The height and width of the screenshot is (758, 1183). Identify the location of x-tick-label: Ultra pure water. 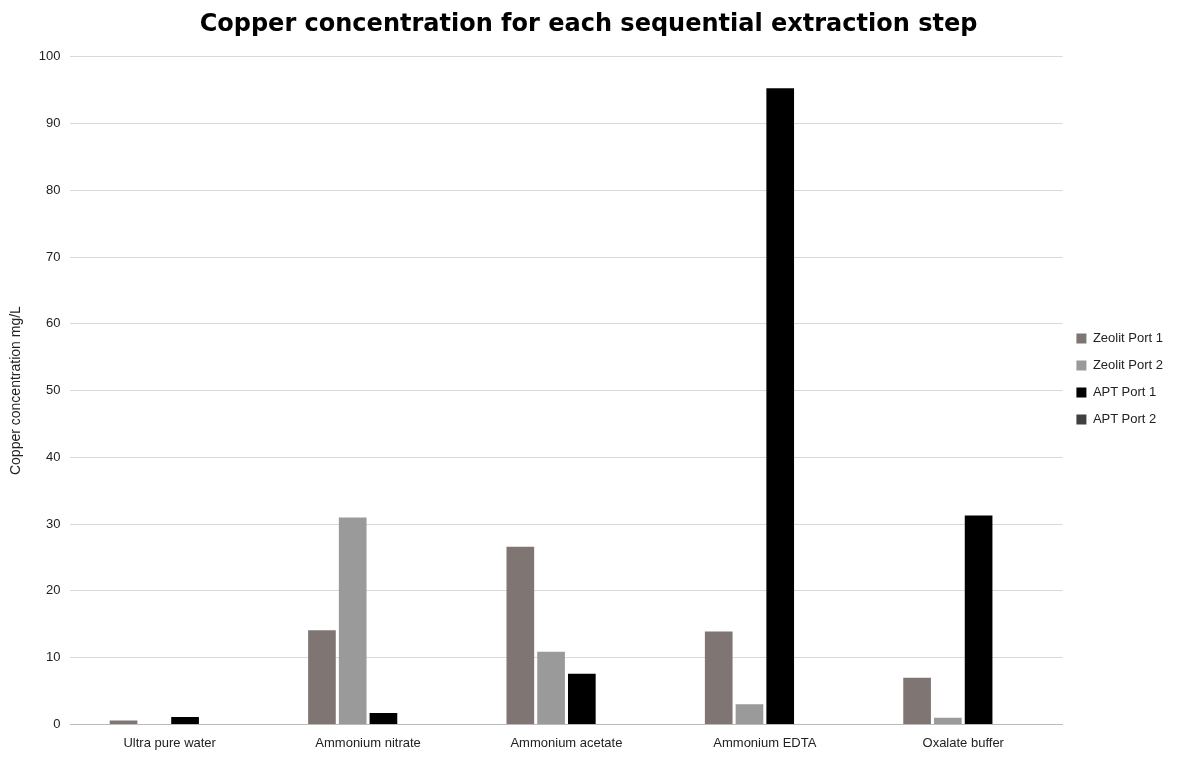
(170, 742).